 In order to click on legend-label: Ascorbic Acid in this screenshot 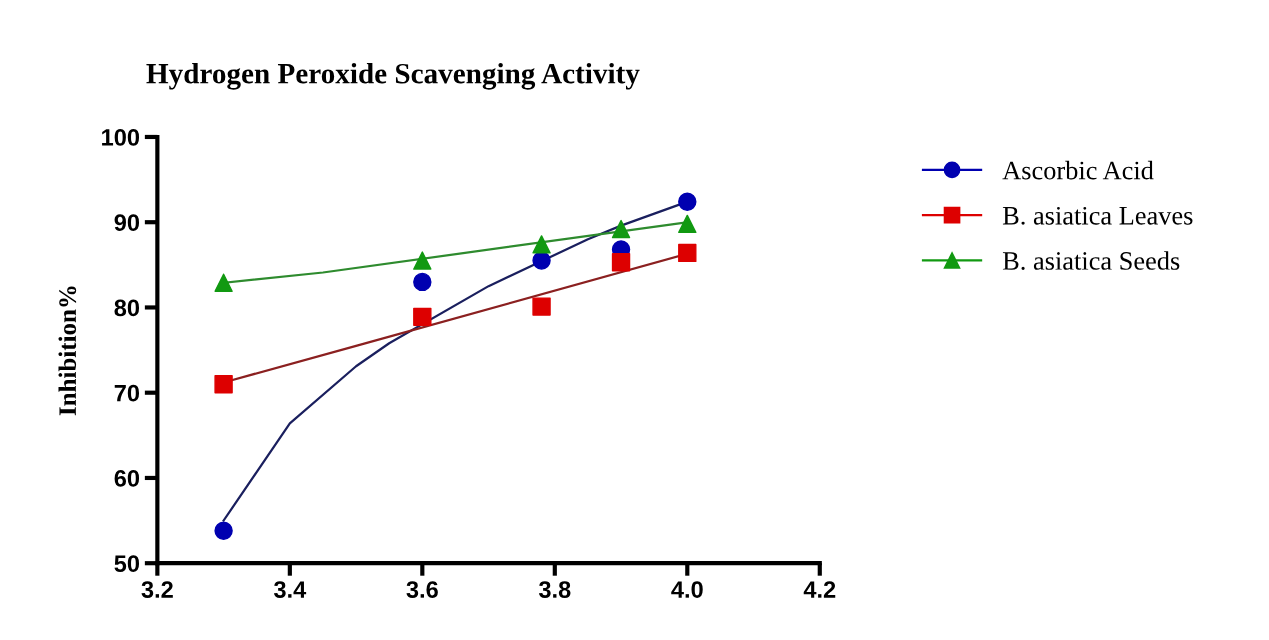, I will do `click(1078, 170)`.